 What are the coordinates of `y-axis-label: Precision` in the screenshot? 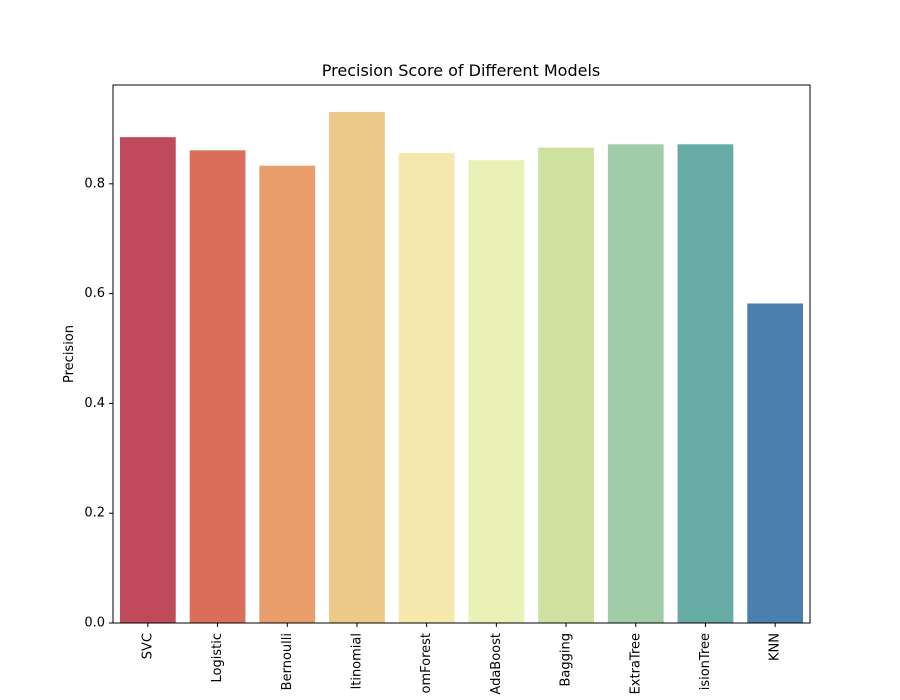 It's located at (69, 354).